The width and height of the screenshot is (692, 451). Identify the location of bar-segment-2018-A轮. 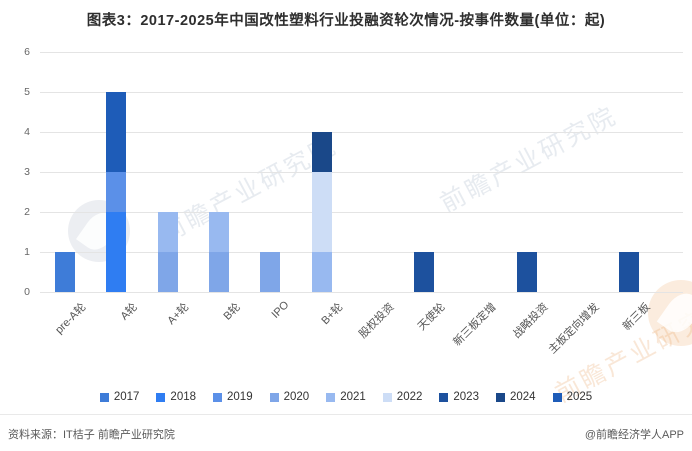
(116, 252).